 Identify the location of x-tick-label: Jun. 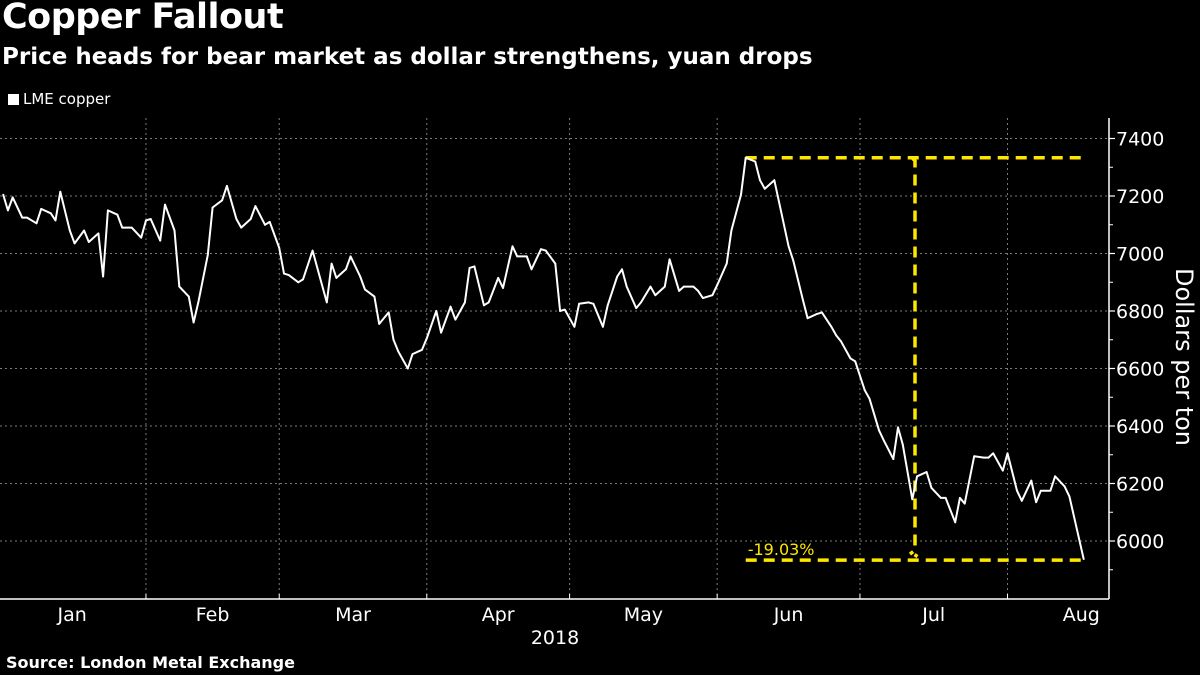
(788, 615).